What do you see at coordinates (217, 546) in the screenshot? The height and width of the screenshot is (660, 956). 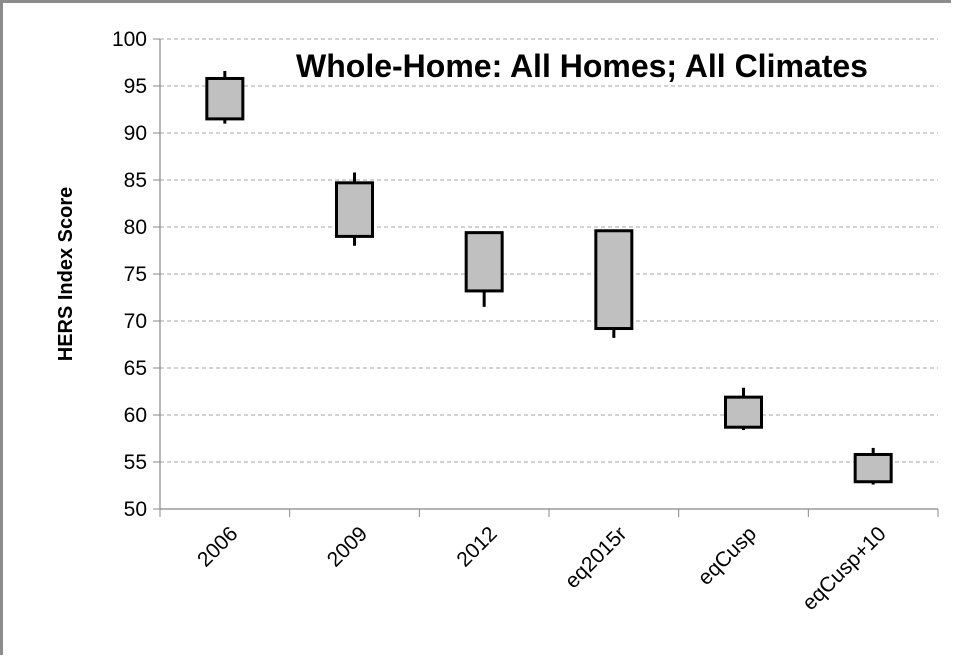 I see `category-label: 2006` at bounding box center [217, 546].